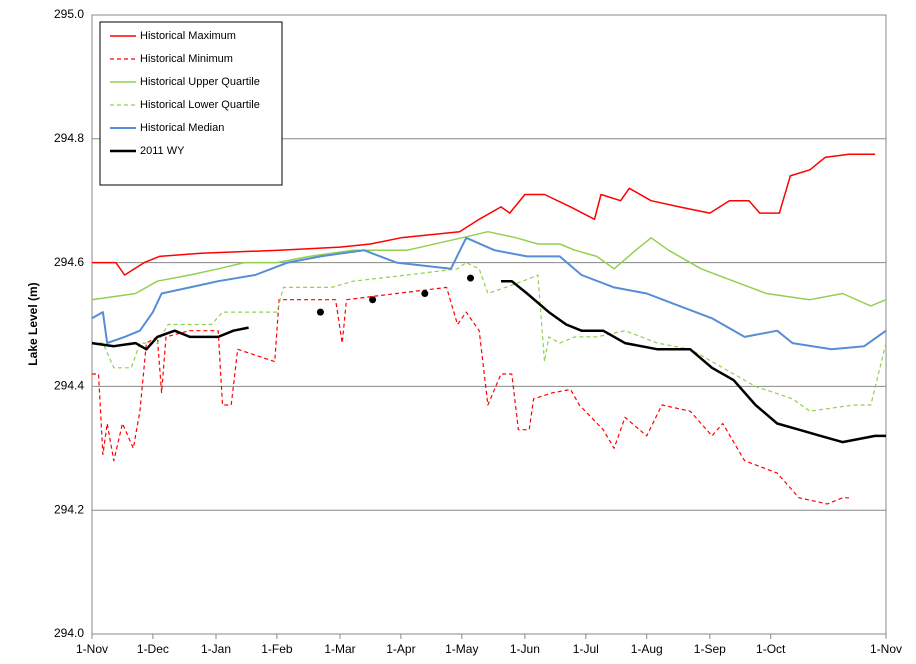 This screenshot has height=664, width=916. What do you see at coordinates (69, 509) in the screenshot?
I see `y-tick-label: 294.2` at bounding box center [69, 509].